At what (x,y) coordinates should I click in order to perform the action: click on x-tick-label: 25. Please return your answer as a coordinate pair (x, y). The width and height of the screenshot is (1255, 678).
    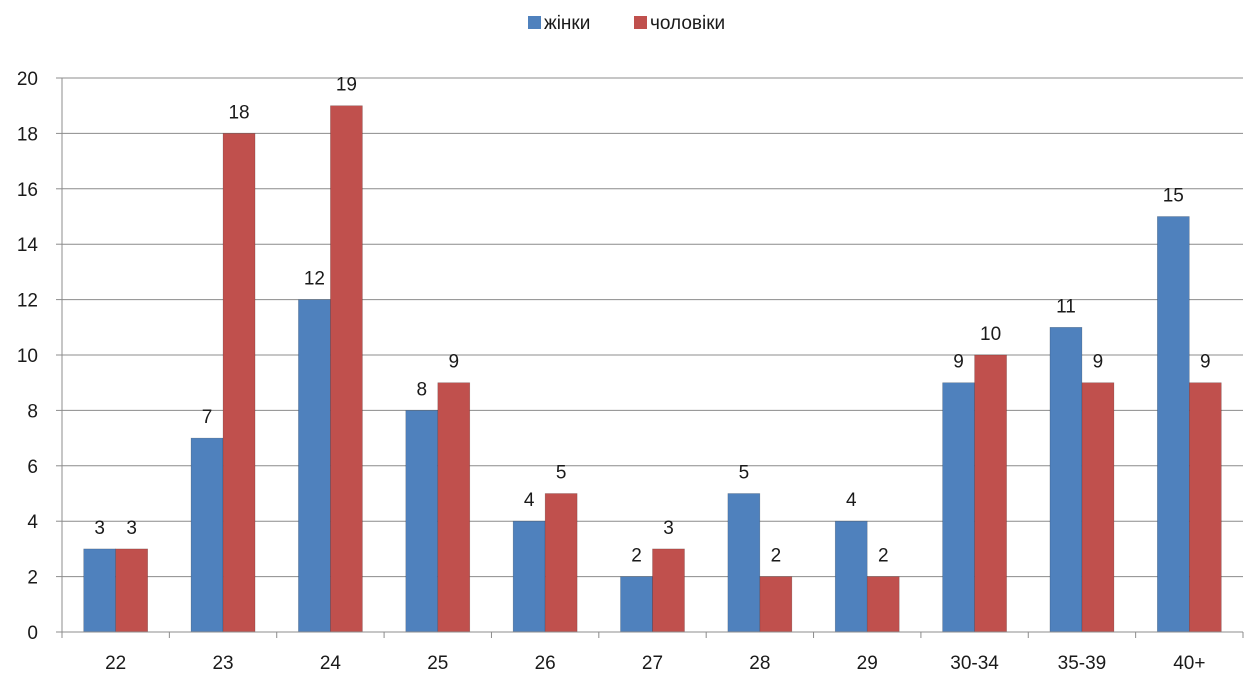
    Looking at the image, I should click on (437, 663).